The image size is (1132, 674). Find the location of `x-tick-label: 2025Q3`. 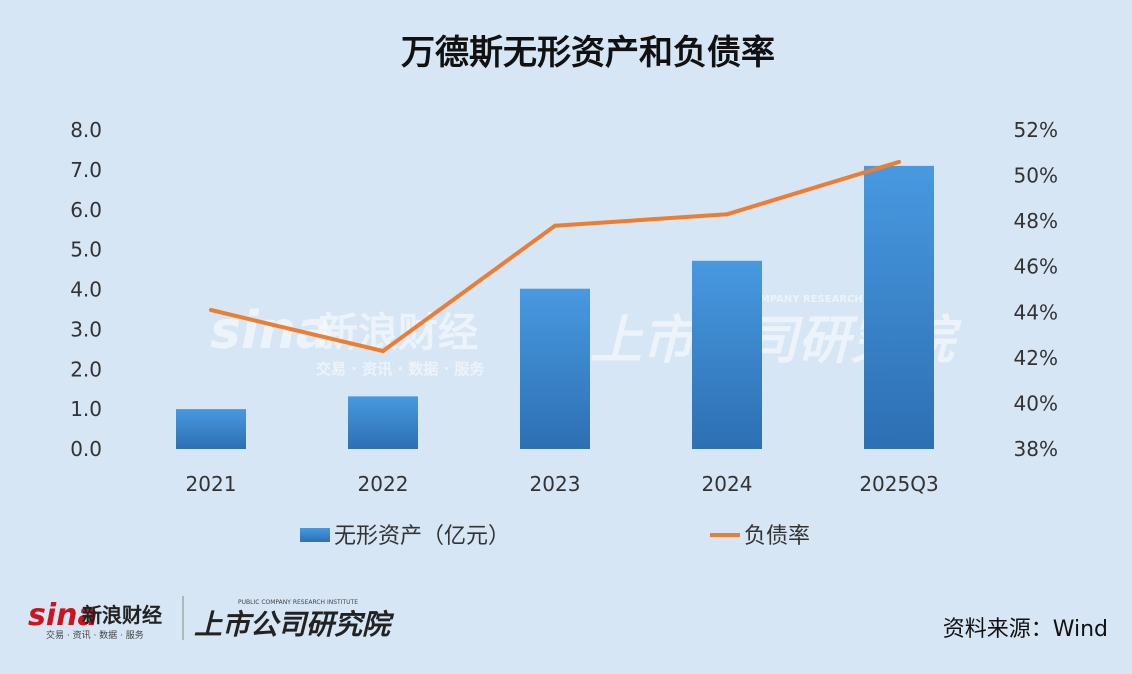

x-tick-label: 2025Q3 is located at coordinates (898, 484).